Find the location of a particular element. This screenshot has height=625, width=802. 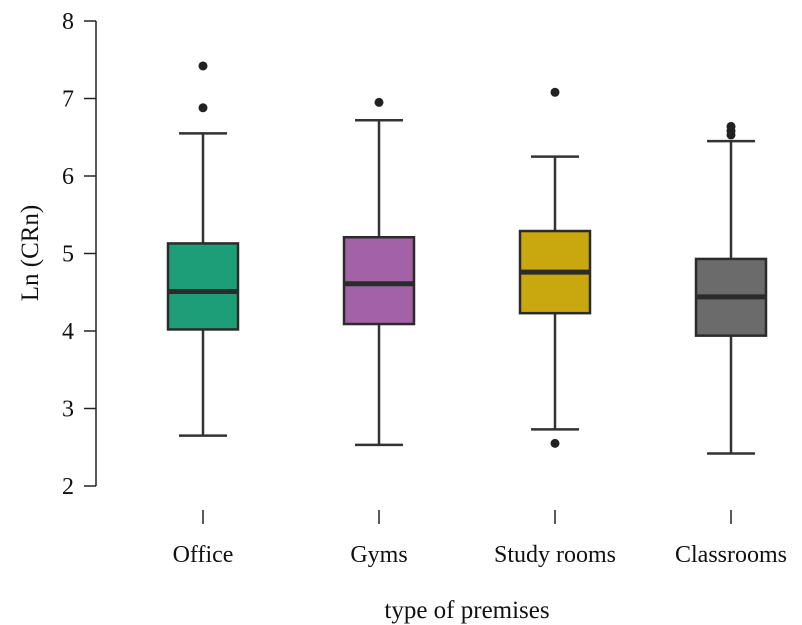

x-tick-label: Classrooms is located at coordinates (731, 555).